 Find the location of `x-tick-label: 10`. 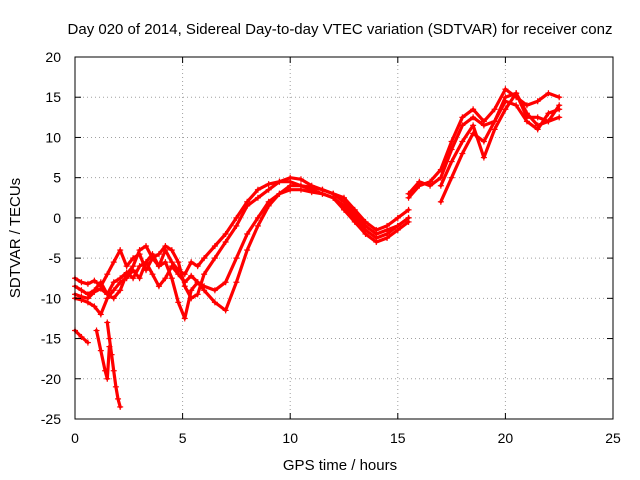

x-tick-label: 10 is located at coordinates (290, 438).